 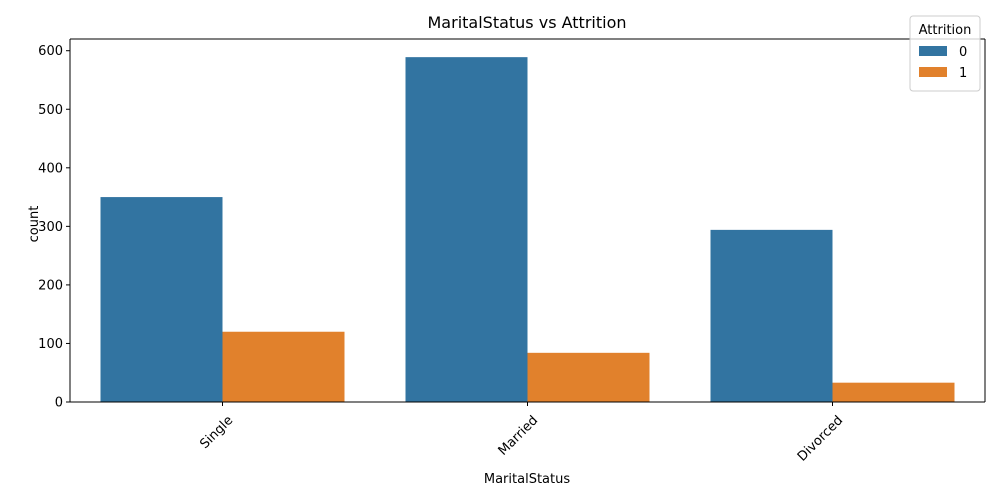 What do you see at coordinates (527, 22) in the screenshot?
I see `chart-title: MaritalStatus vs Attrition` at bounding box center [527, 22].